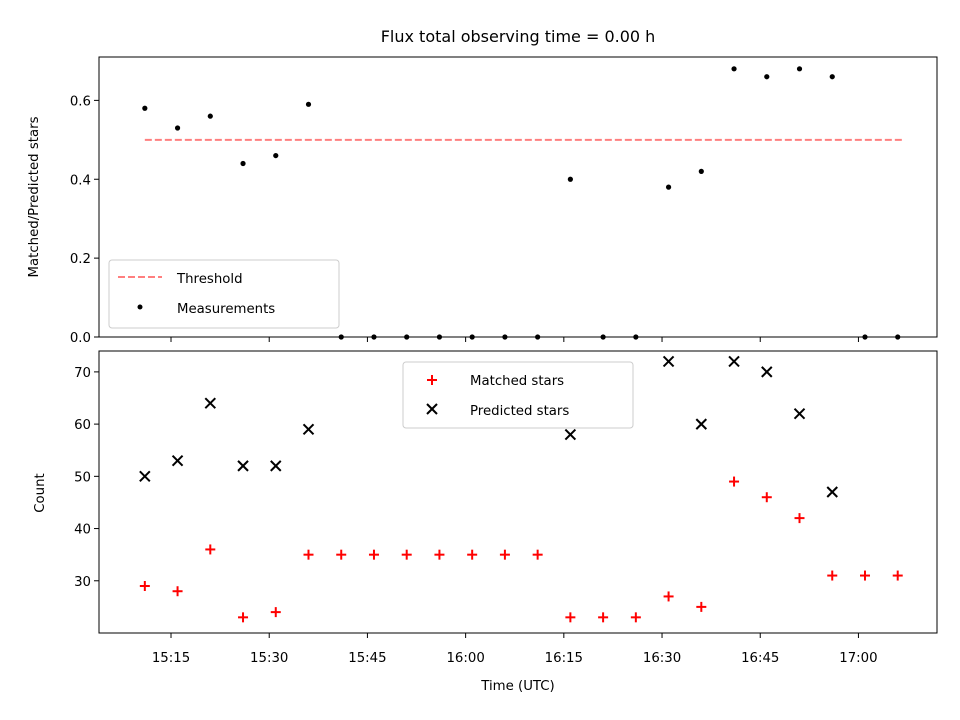 This screenshot has width=960, height=720. What do you see at coordinates (519, 411) in the screenshot?
I see `legend-predicted-label: Predicted stars` at bounding box center [519, 411].